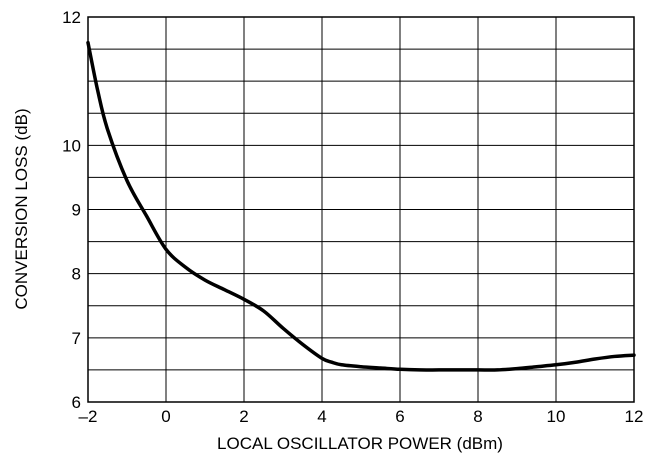 Image resolution: width=649 pixels, height=461 pixels. What do you see at coordinates (399, 416) in the screenshot?
I see `x-tick-label: 6` at bounding box center [399, 416].